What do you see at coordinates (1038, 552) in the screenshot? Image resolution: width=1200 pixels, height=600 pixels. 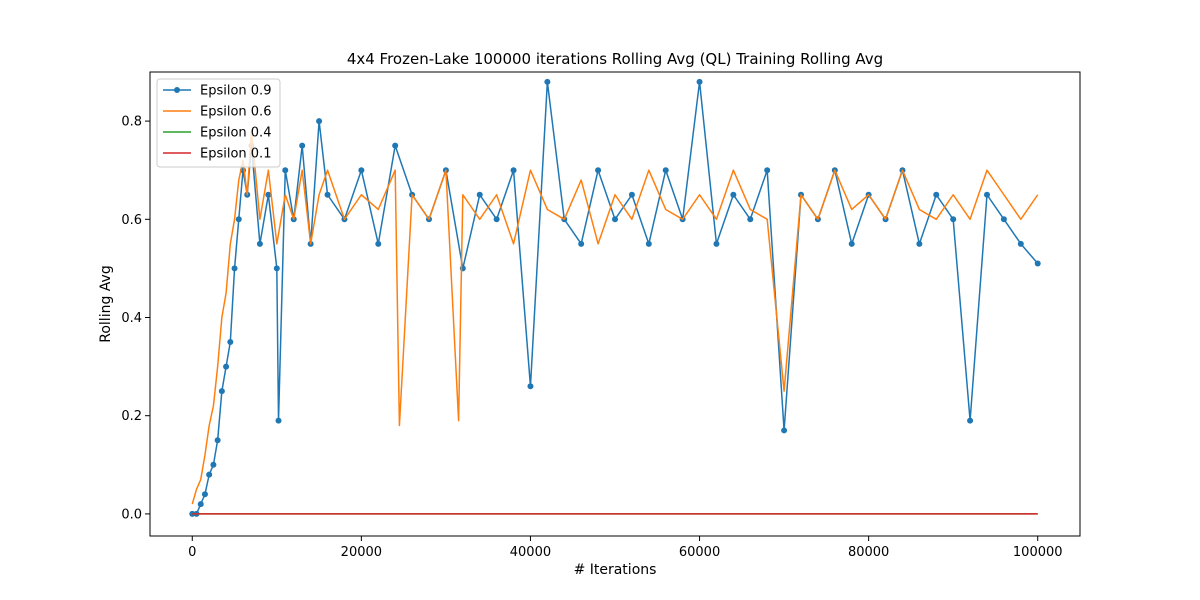 I see `x-tick-label: 100000` at bounding box center [1038, 552].